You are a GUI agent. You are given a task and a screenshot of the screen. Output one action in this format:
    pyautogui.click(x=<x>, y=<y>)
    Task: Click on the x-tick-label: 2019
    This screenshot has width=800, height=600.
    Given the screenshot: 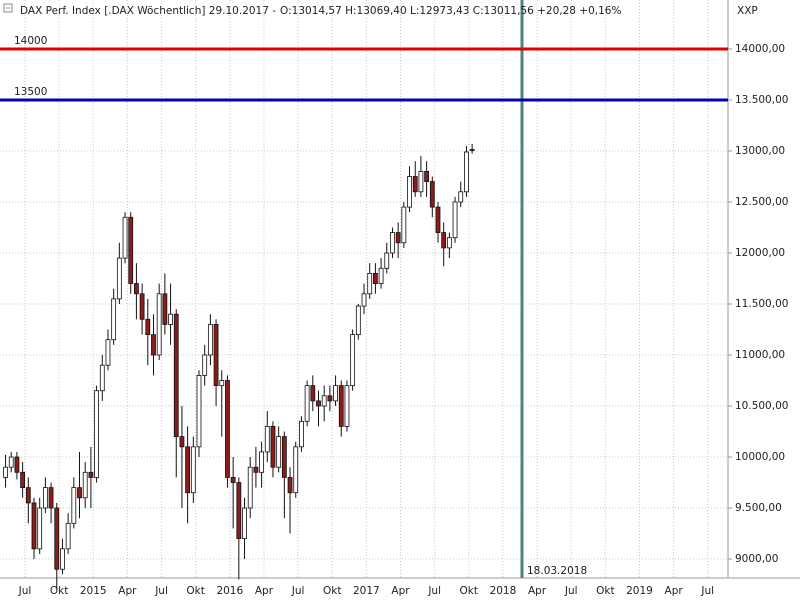 What is the action you would take?
    pyautogui.click(x=639, y=591)
    